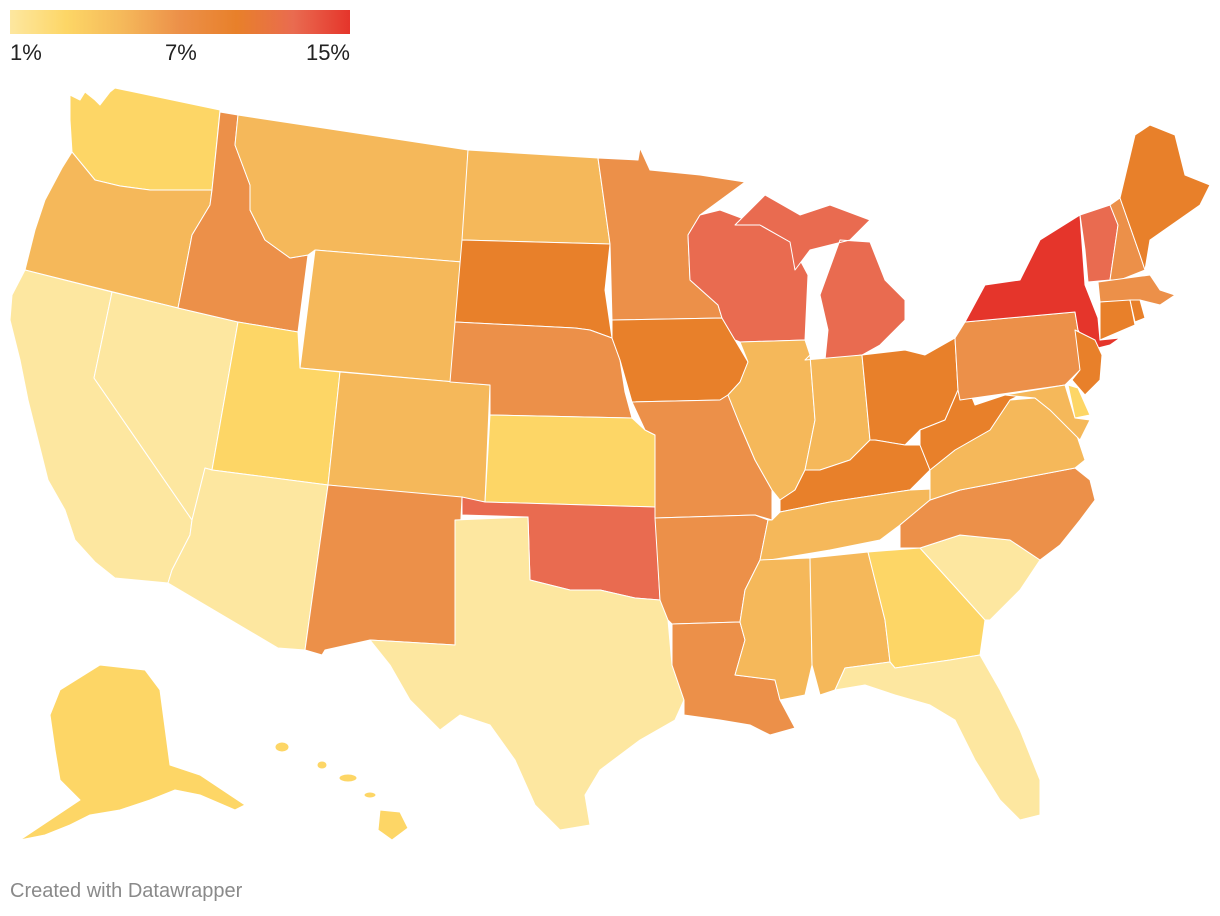  I want to click on state-rhode-island, so click(1137, 311).